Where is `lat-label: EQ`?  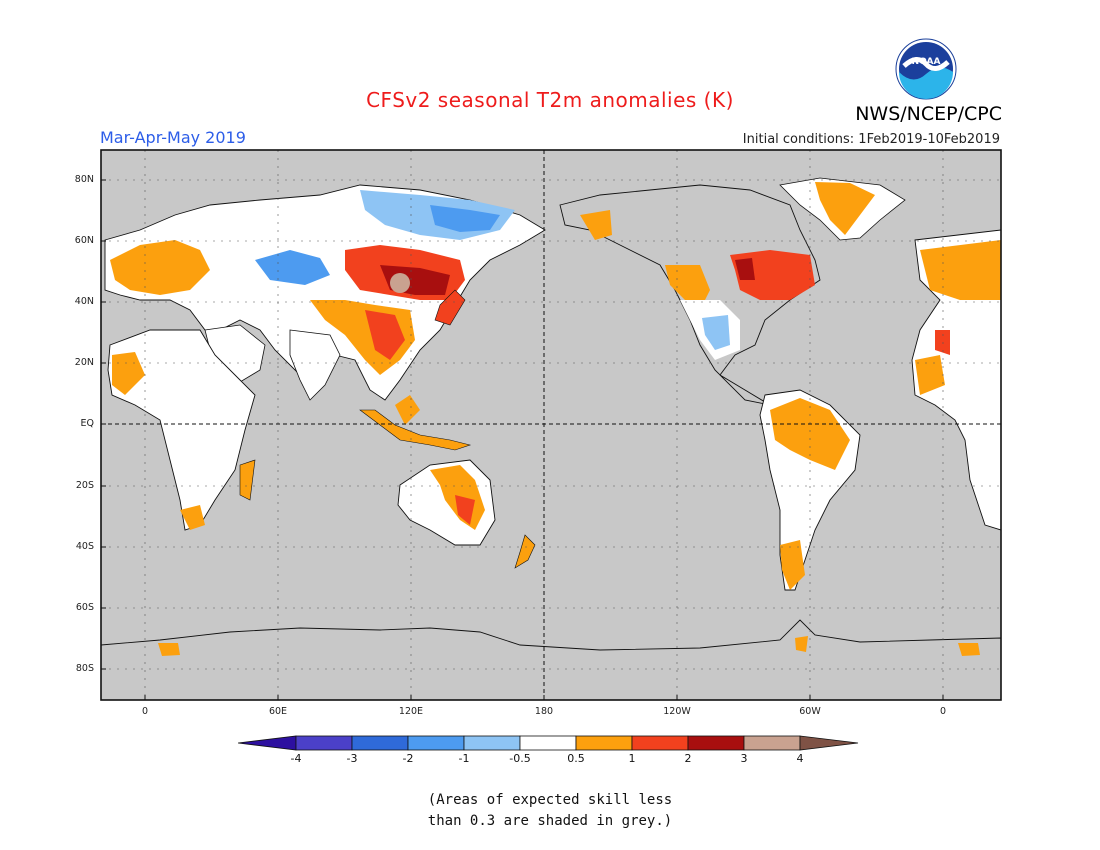
lat-label: EQ is located at coordinates (87, 423).